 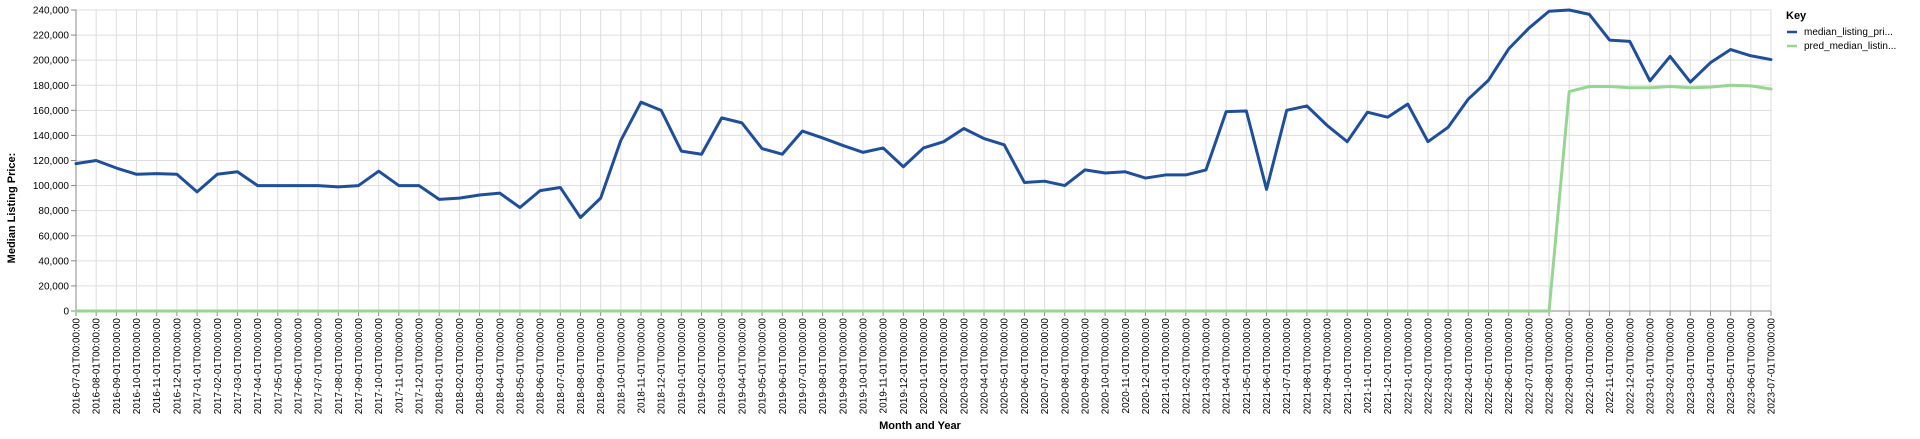 What do you see at coordinates (1691, 366) in the screenshot?
I see `x-tick-label: 2023-03-01T00:00:00` at bounding box center [1691, 366].